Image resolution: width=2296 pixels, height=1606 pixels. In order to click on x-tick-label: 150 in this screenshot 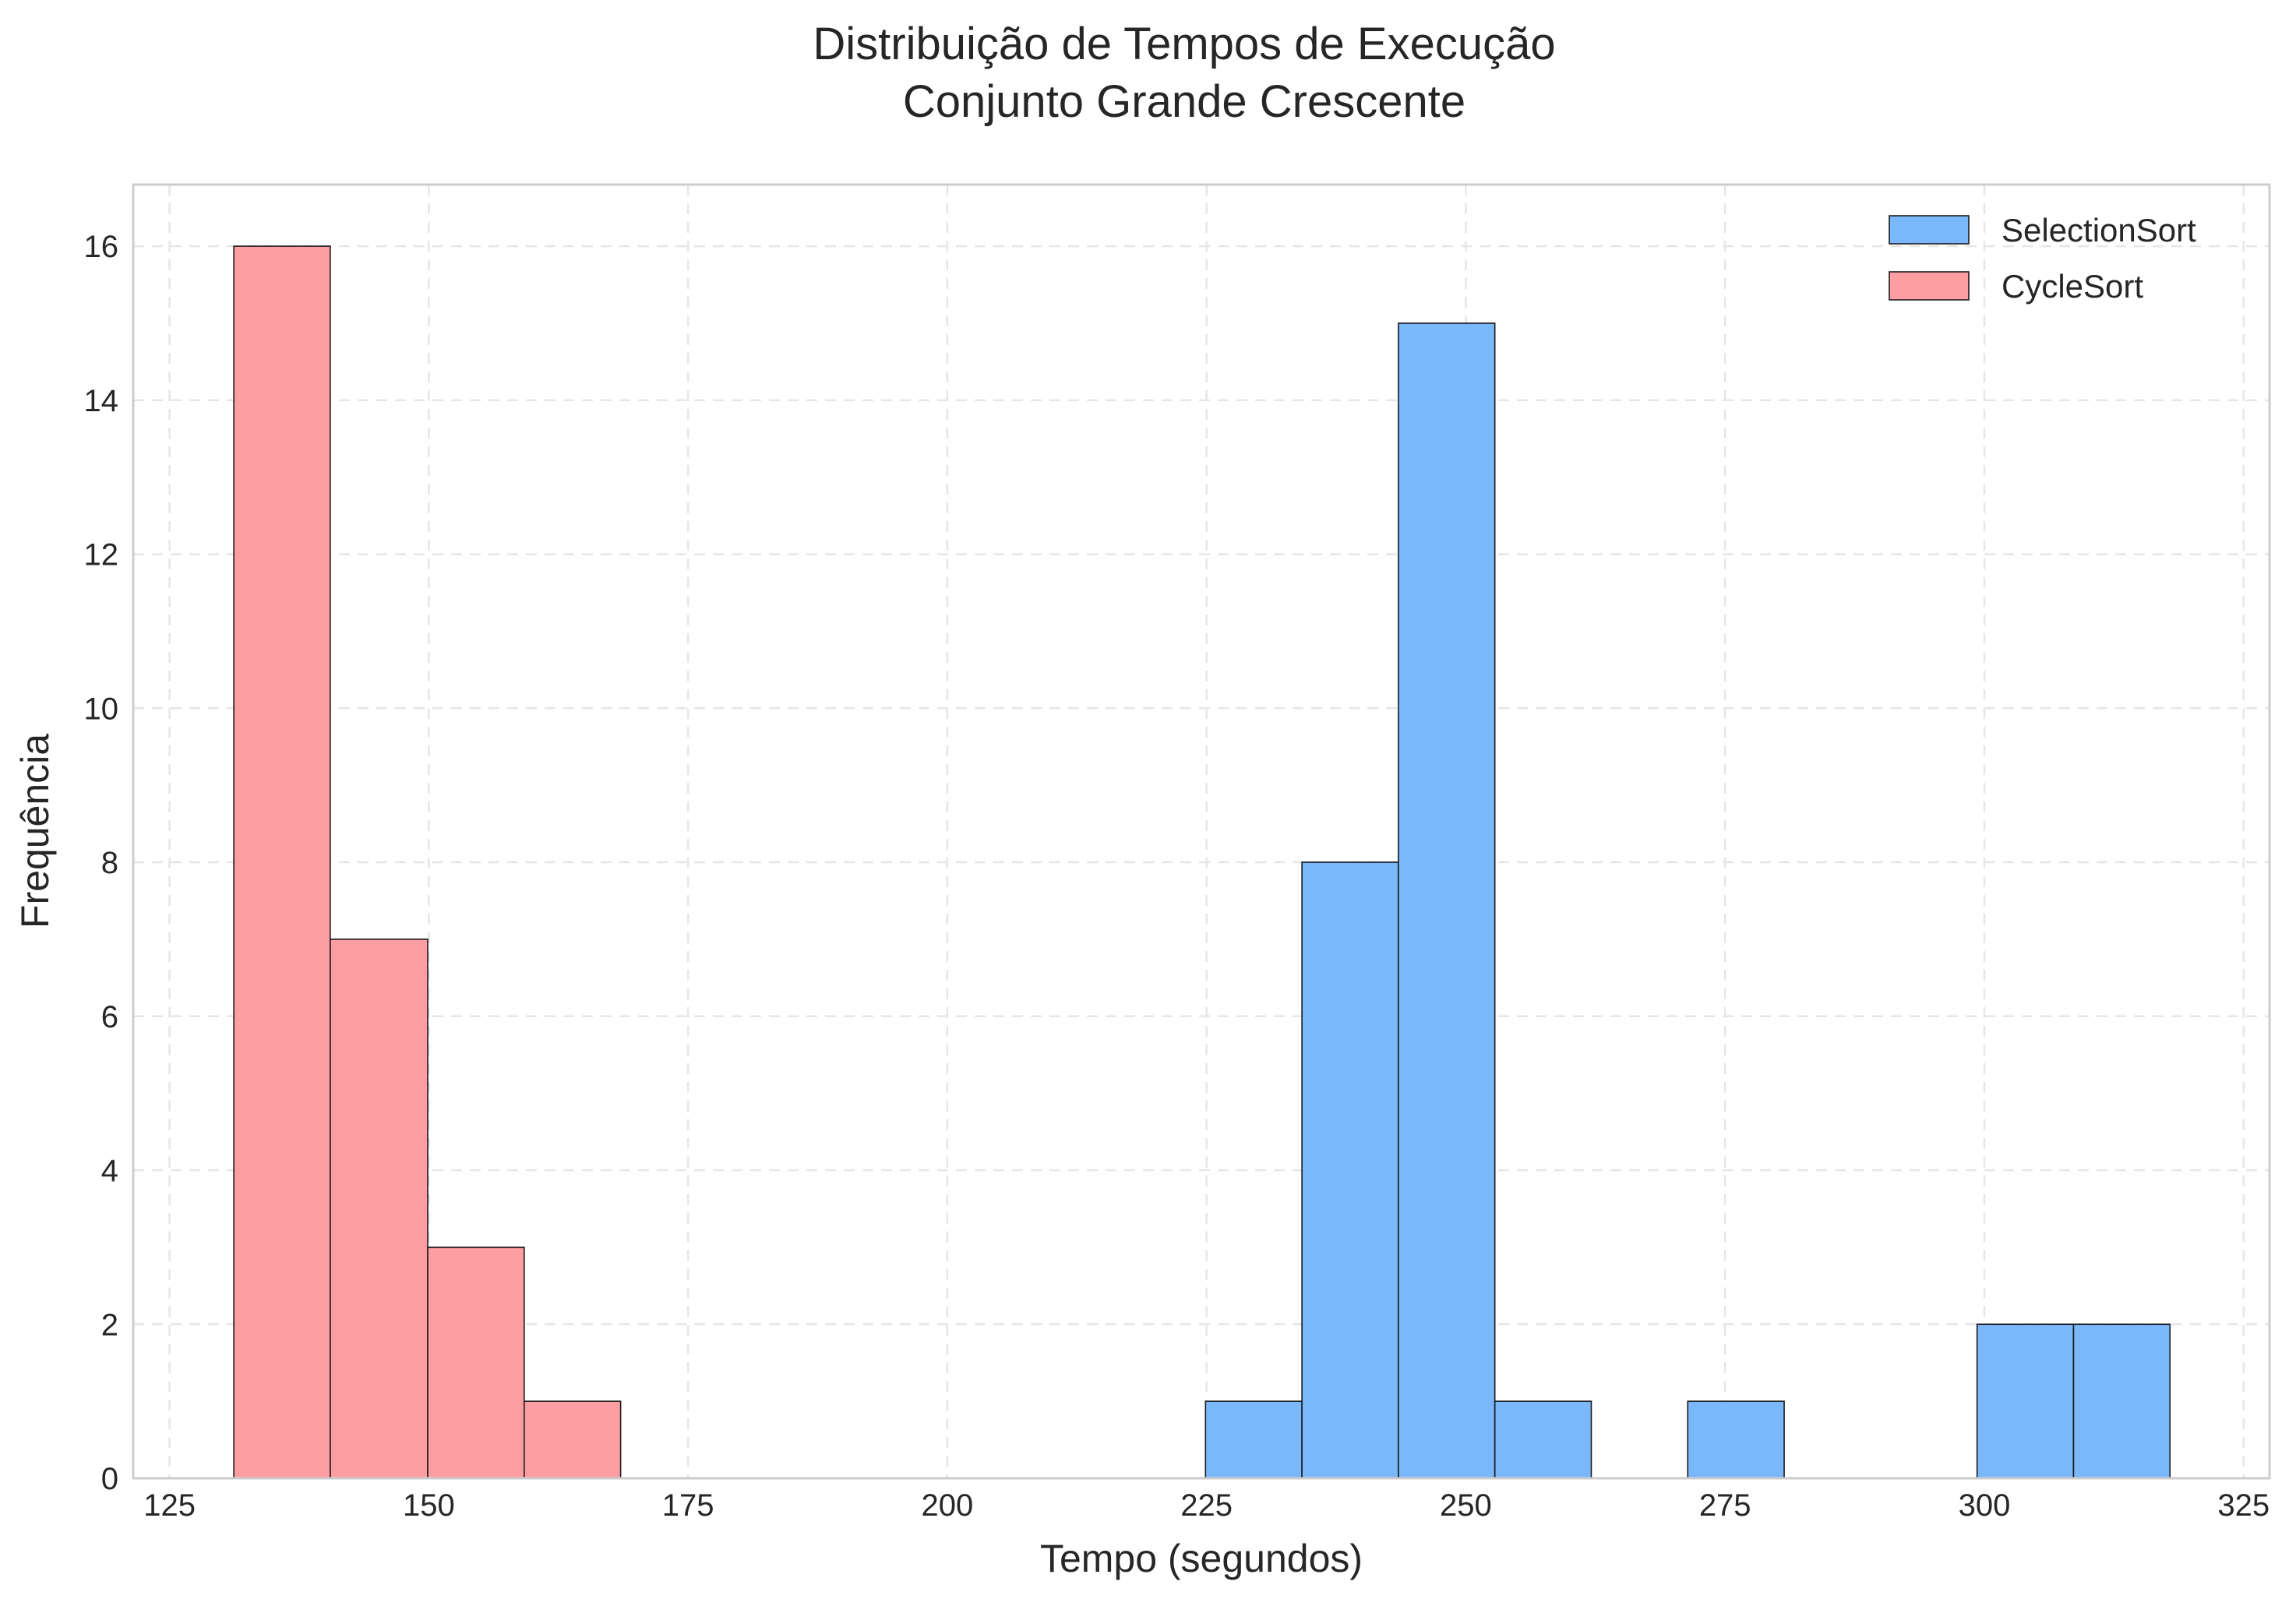, I will do `click(429, 1505)`.